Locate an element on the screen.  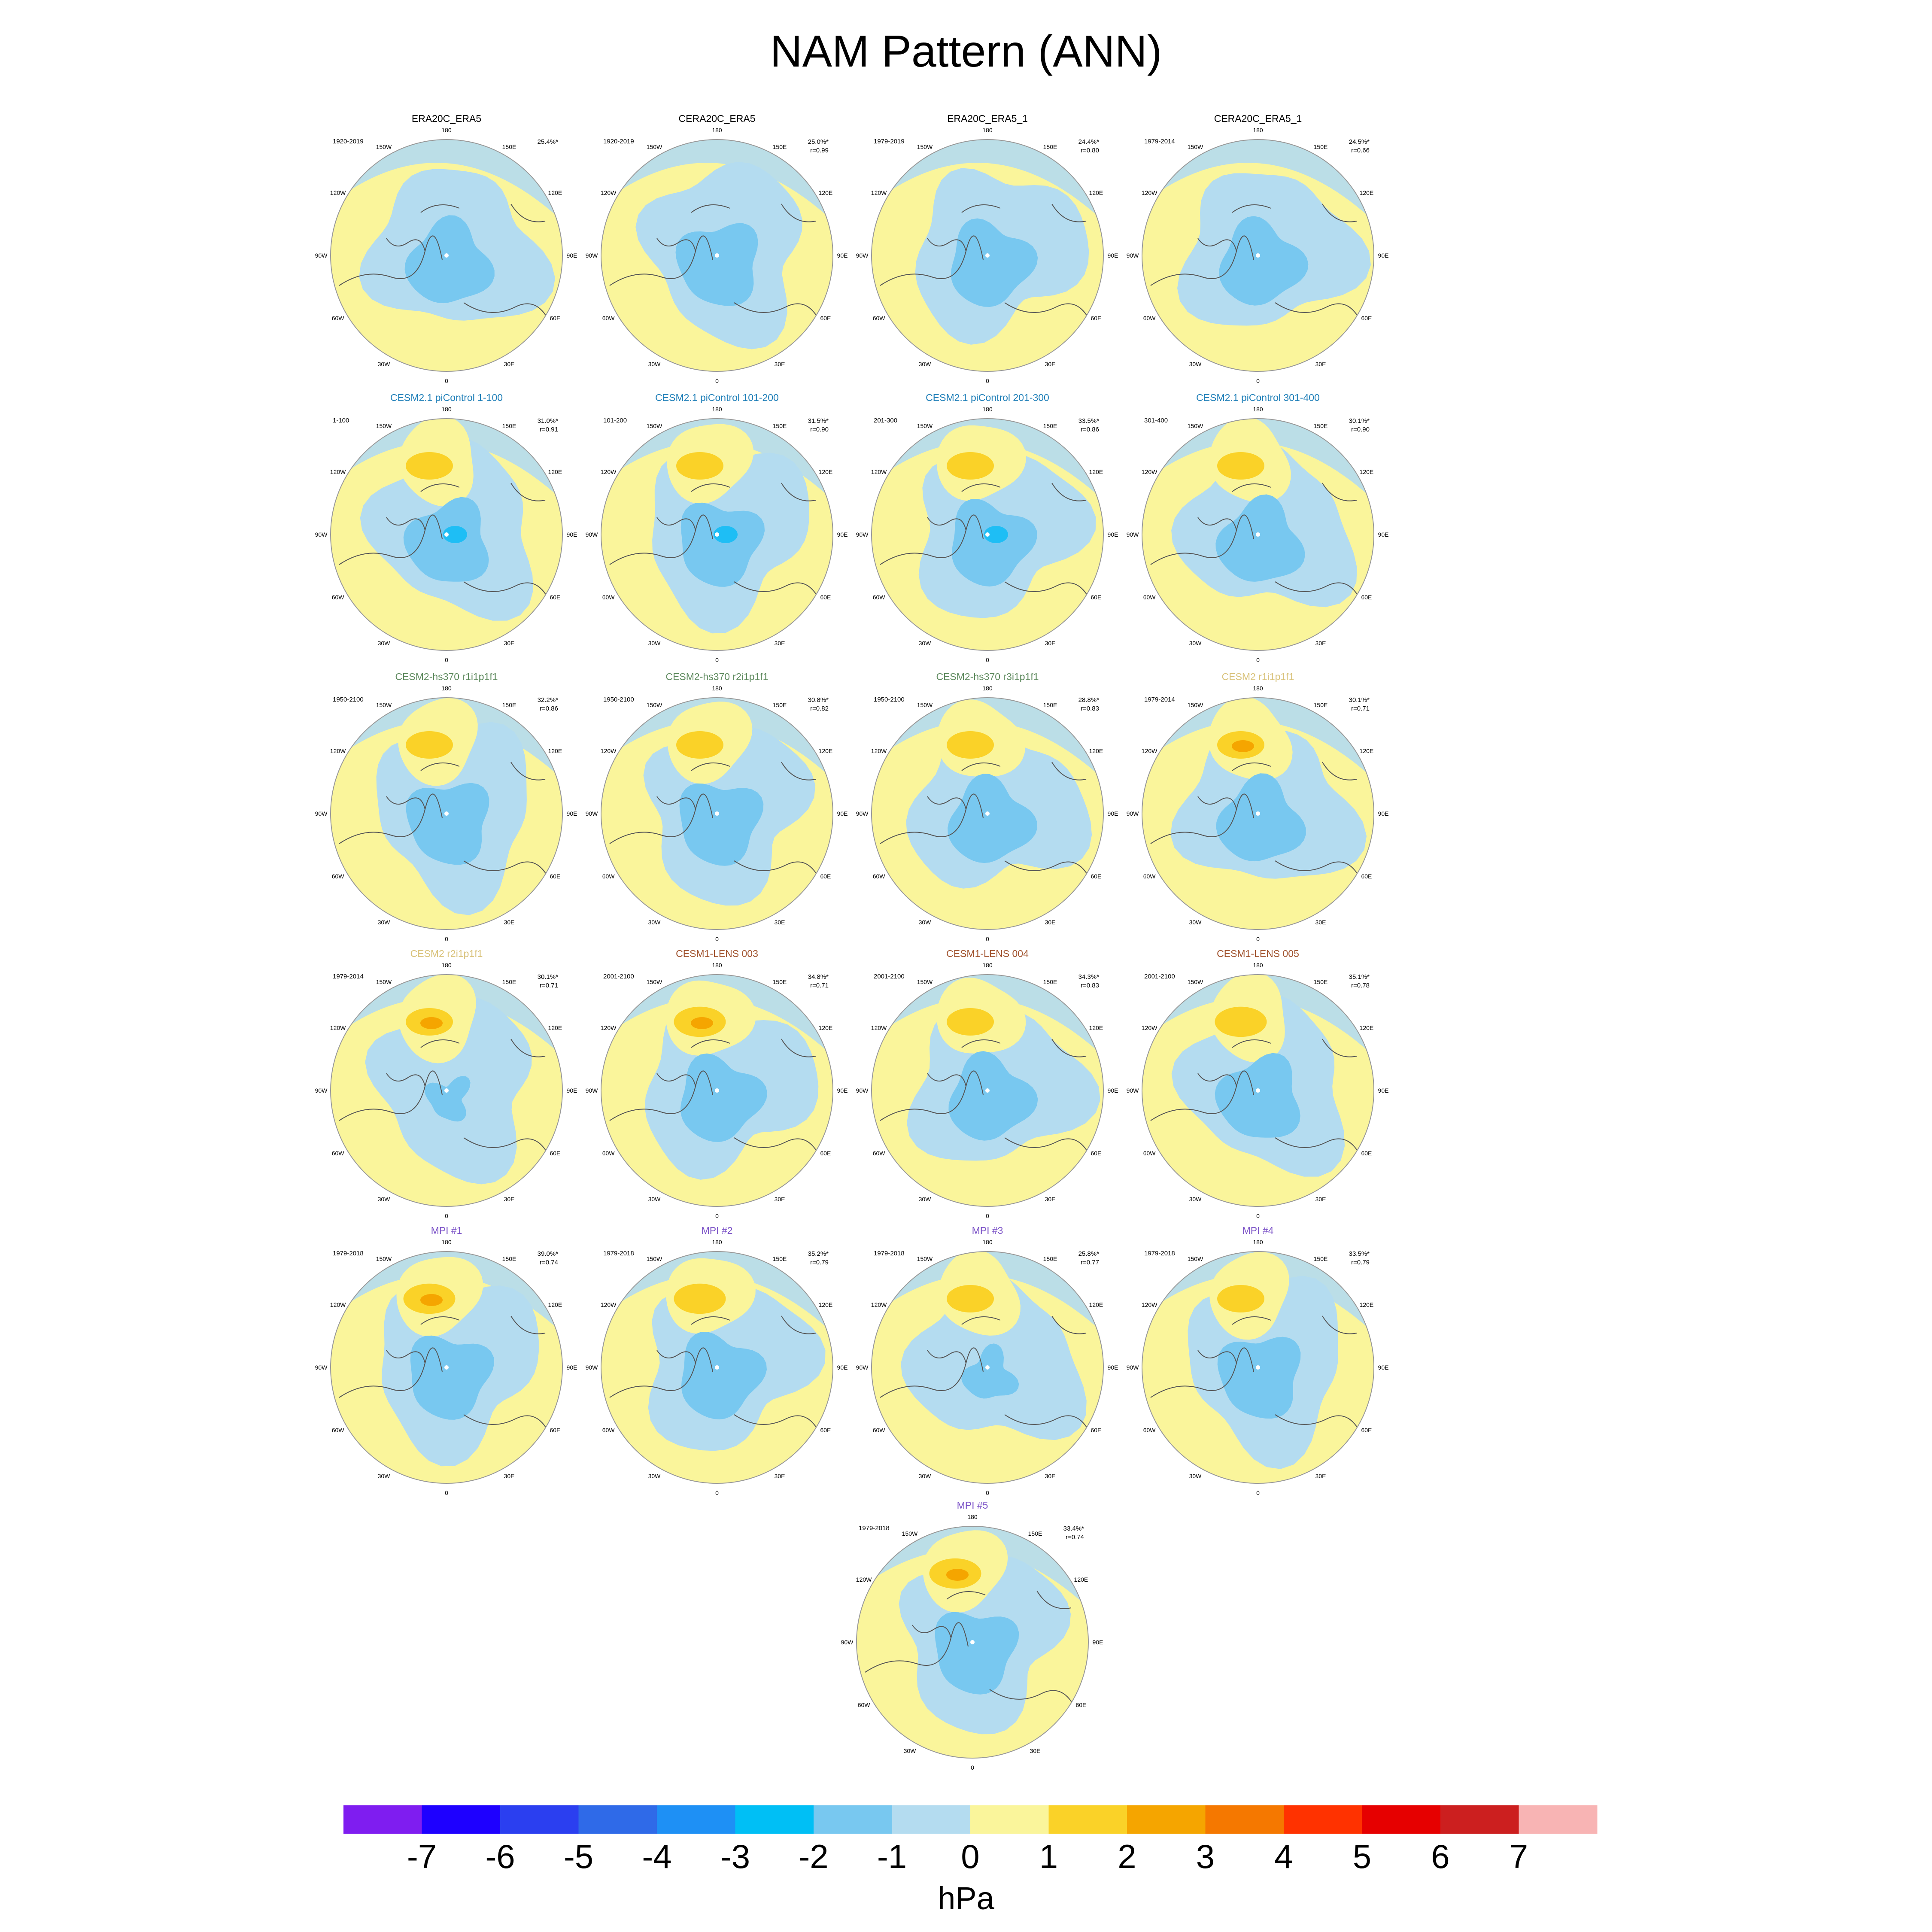
panel-period: 1979-2014 is located at coordinates (1159, 700).